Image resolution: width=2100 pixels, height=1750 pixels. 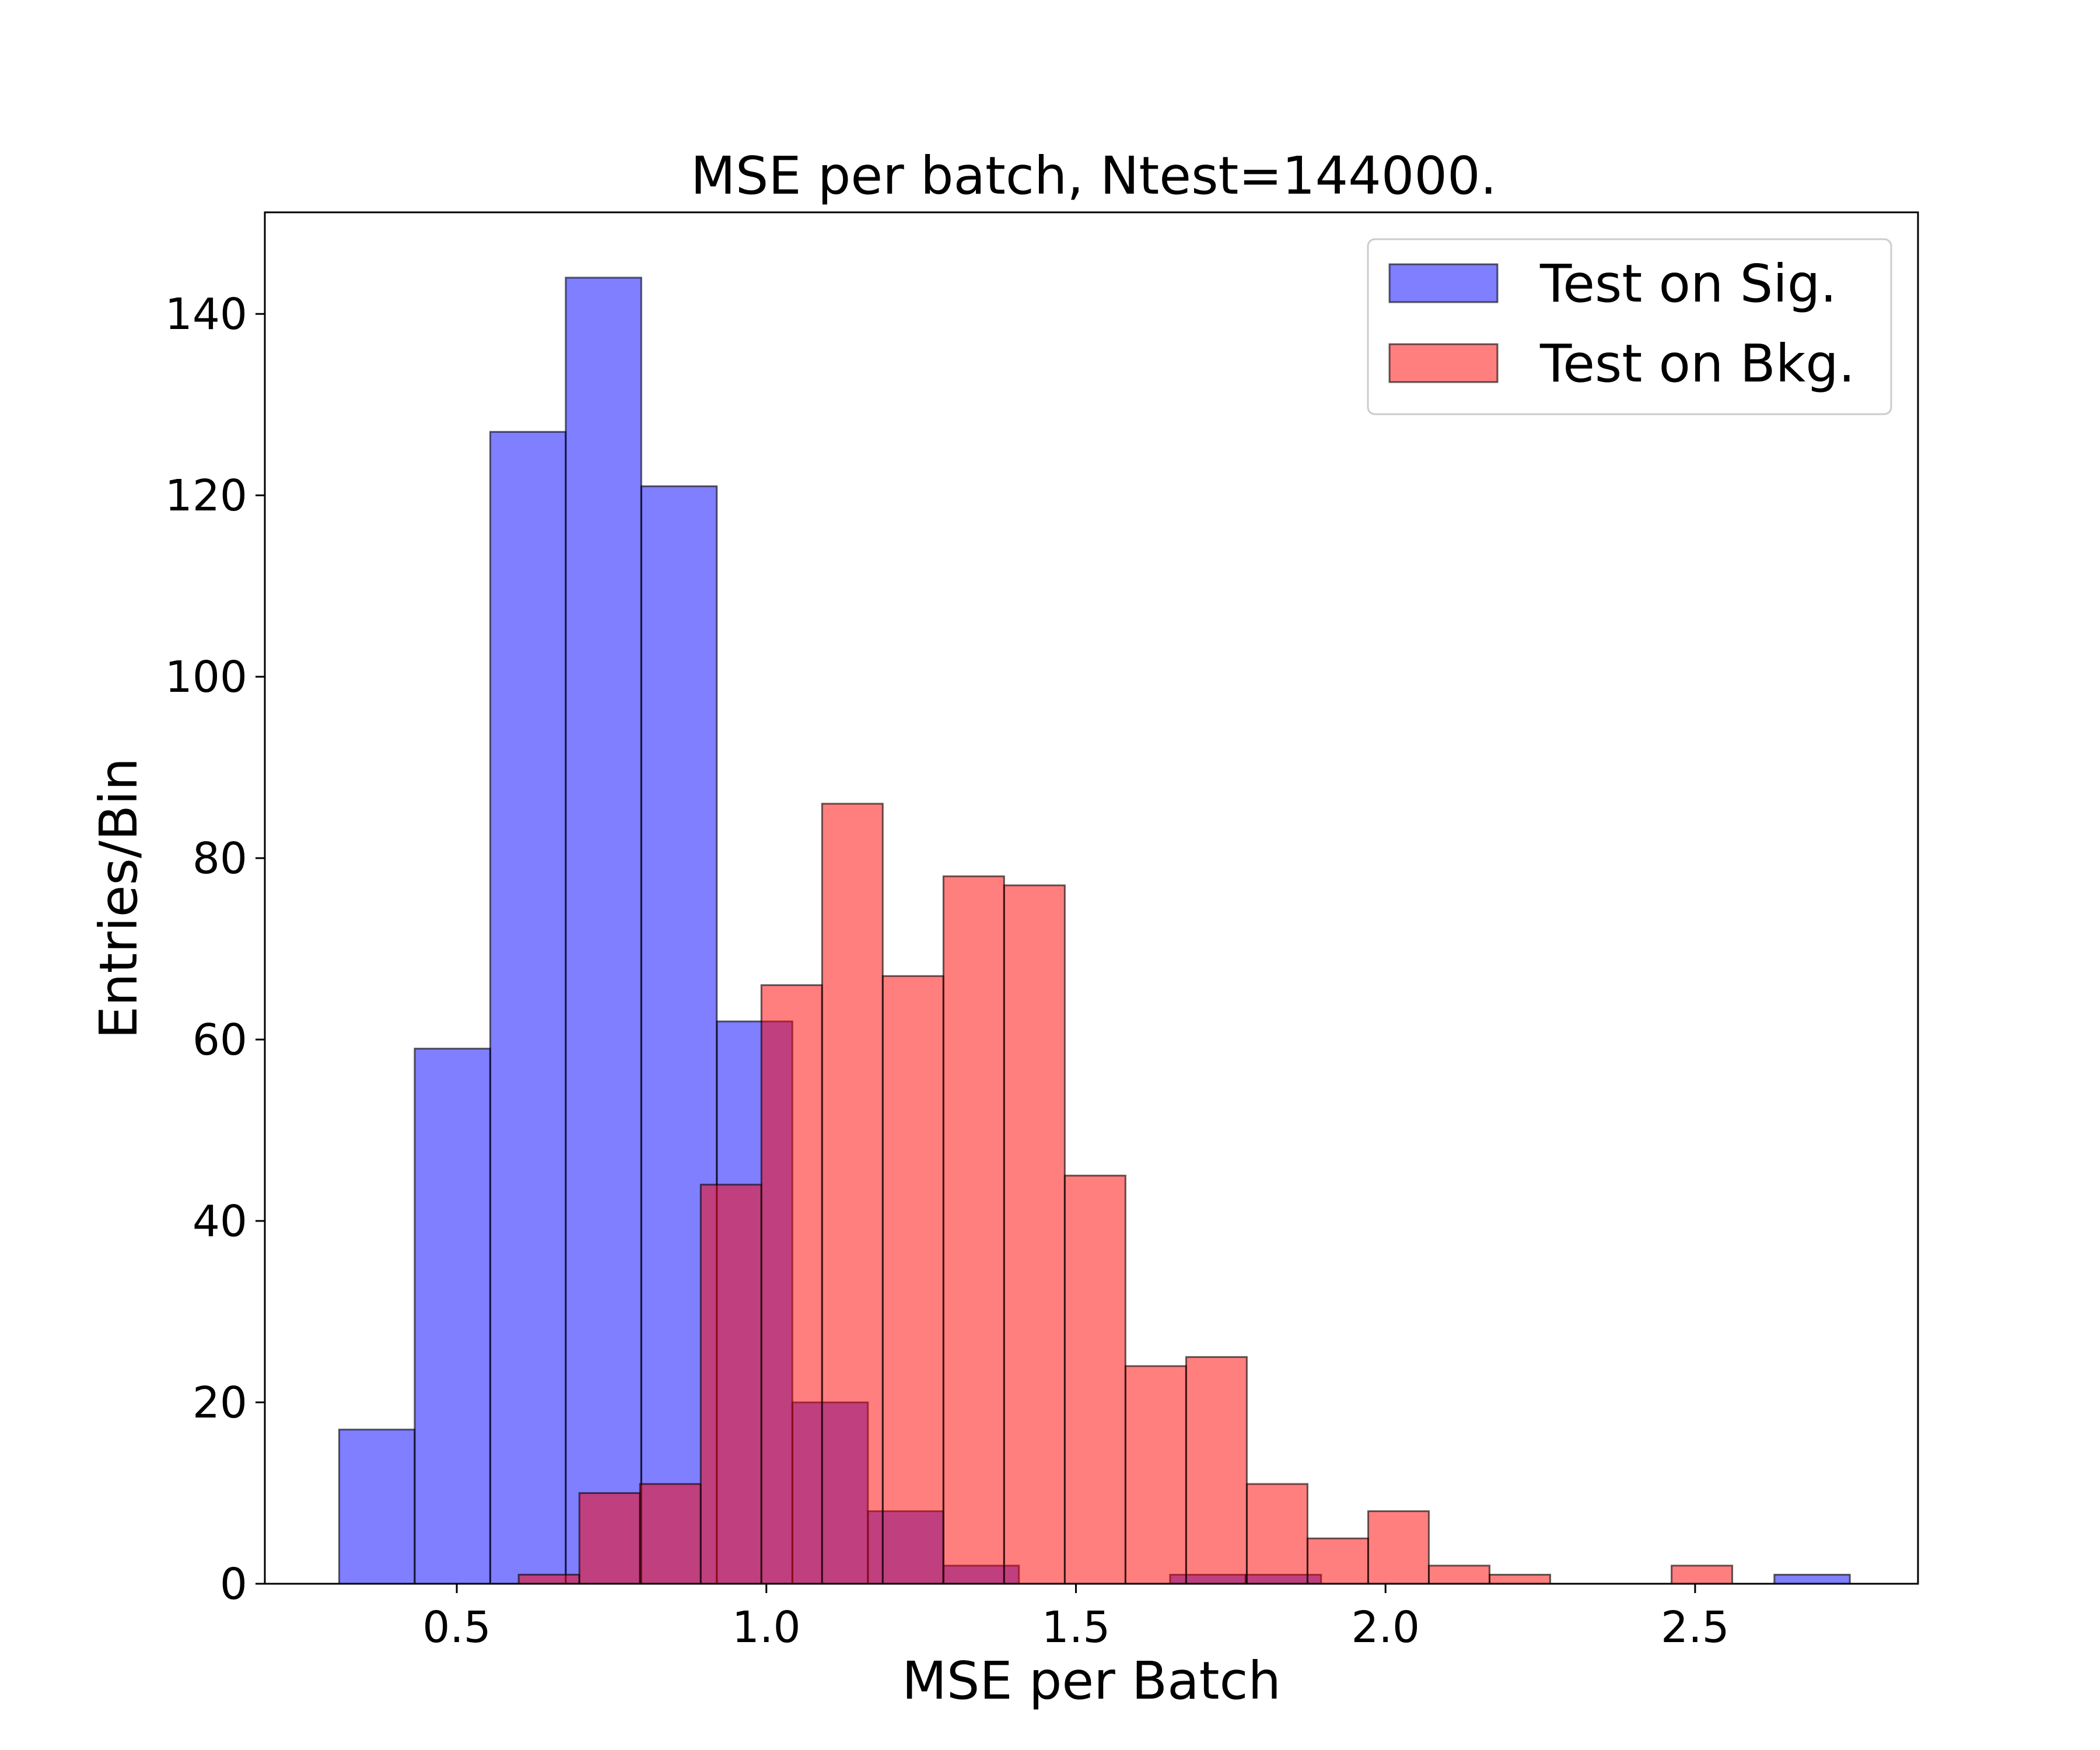 What do you see at coordinates (215, 949) in the screenshot?
I see `y-axis-ticks: 0 20 40 60 80 100 120 140` at bounding box center [215, 949].